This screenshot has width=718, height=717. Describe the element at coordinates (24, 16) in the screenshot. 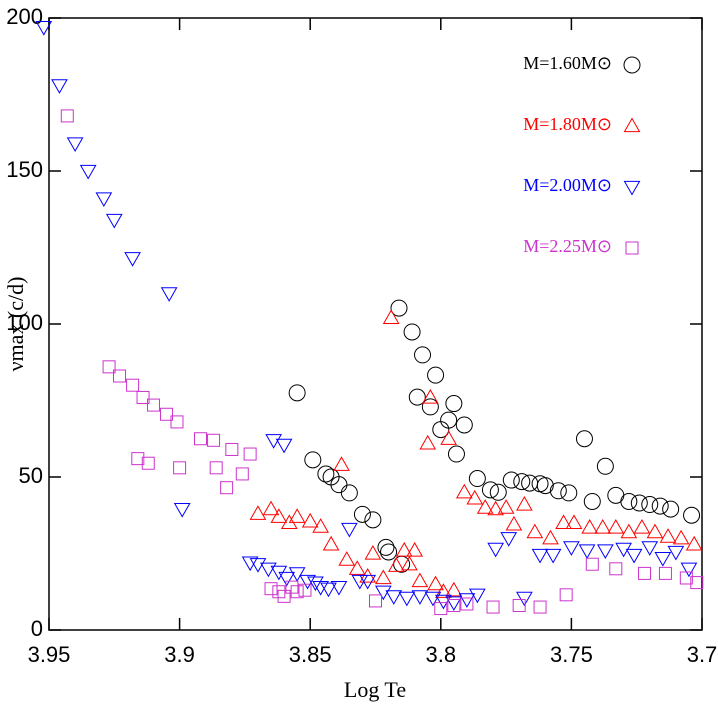

I see `y-tick-label: 200` at that location.